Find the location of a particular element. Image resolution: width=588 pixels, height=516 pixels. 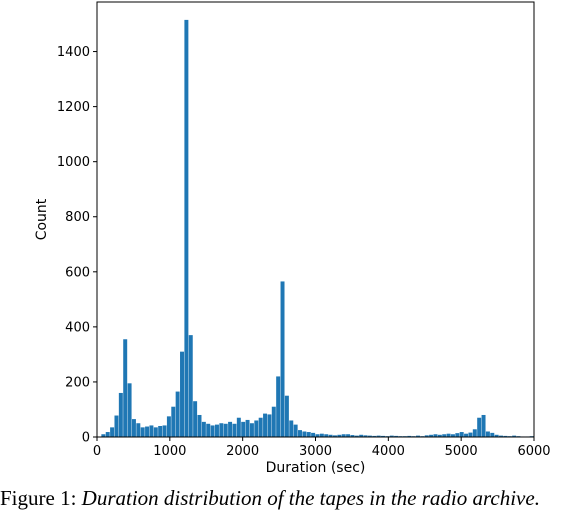

caption-prefix: Figure 1: is located at coordinates (41, 498).